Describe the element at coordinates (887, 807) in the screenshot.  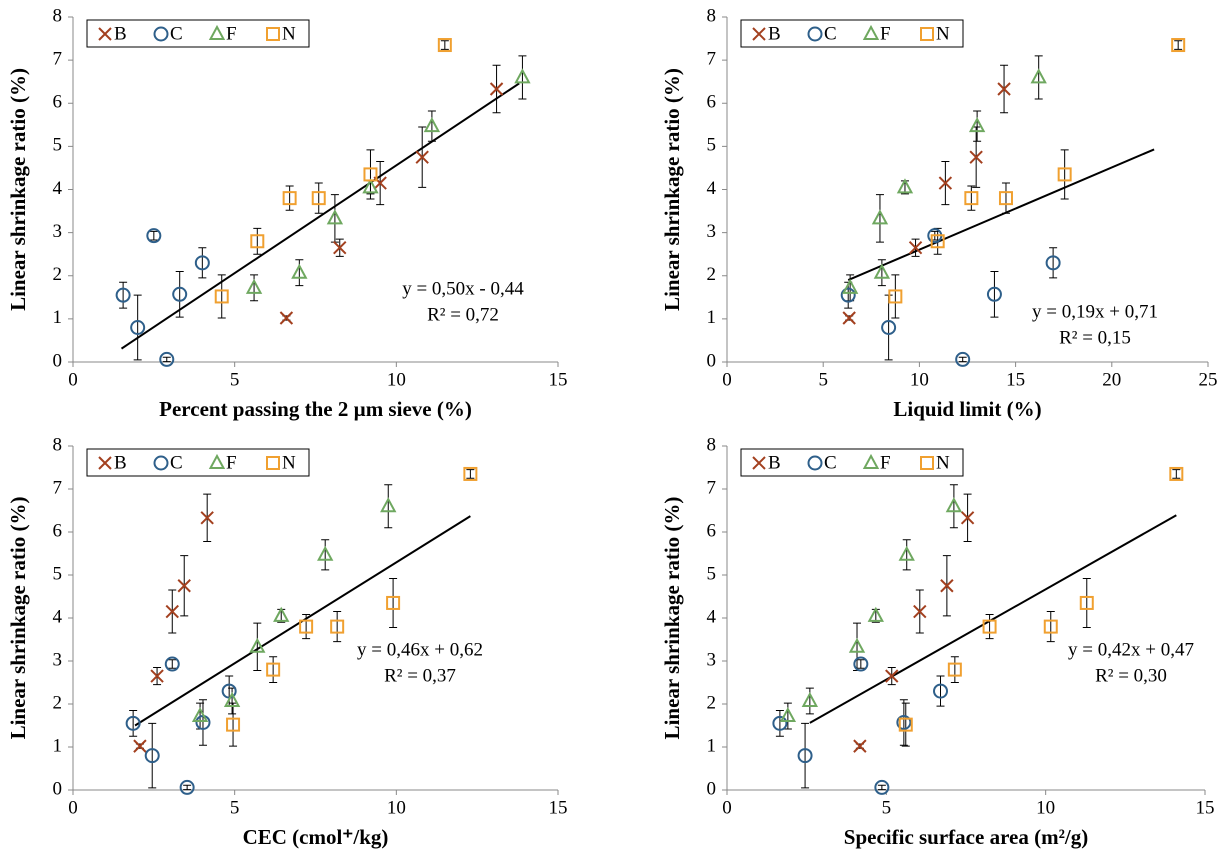
I see `x-tick-label: 5` at that location.